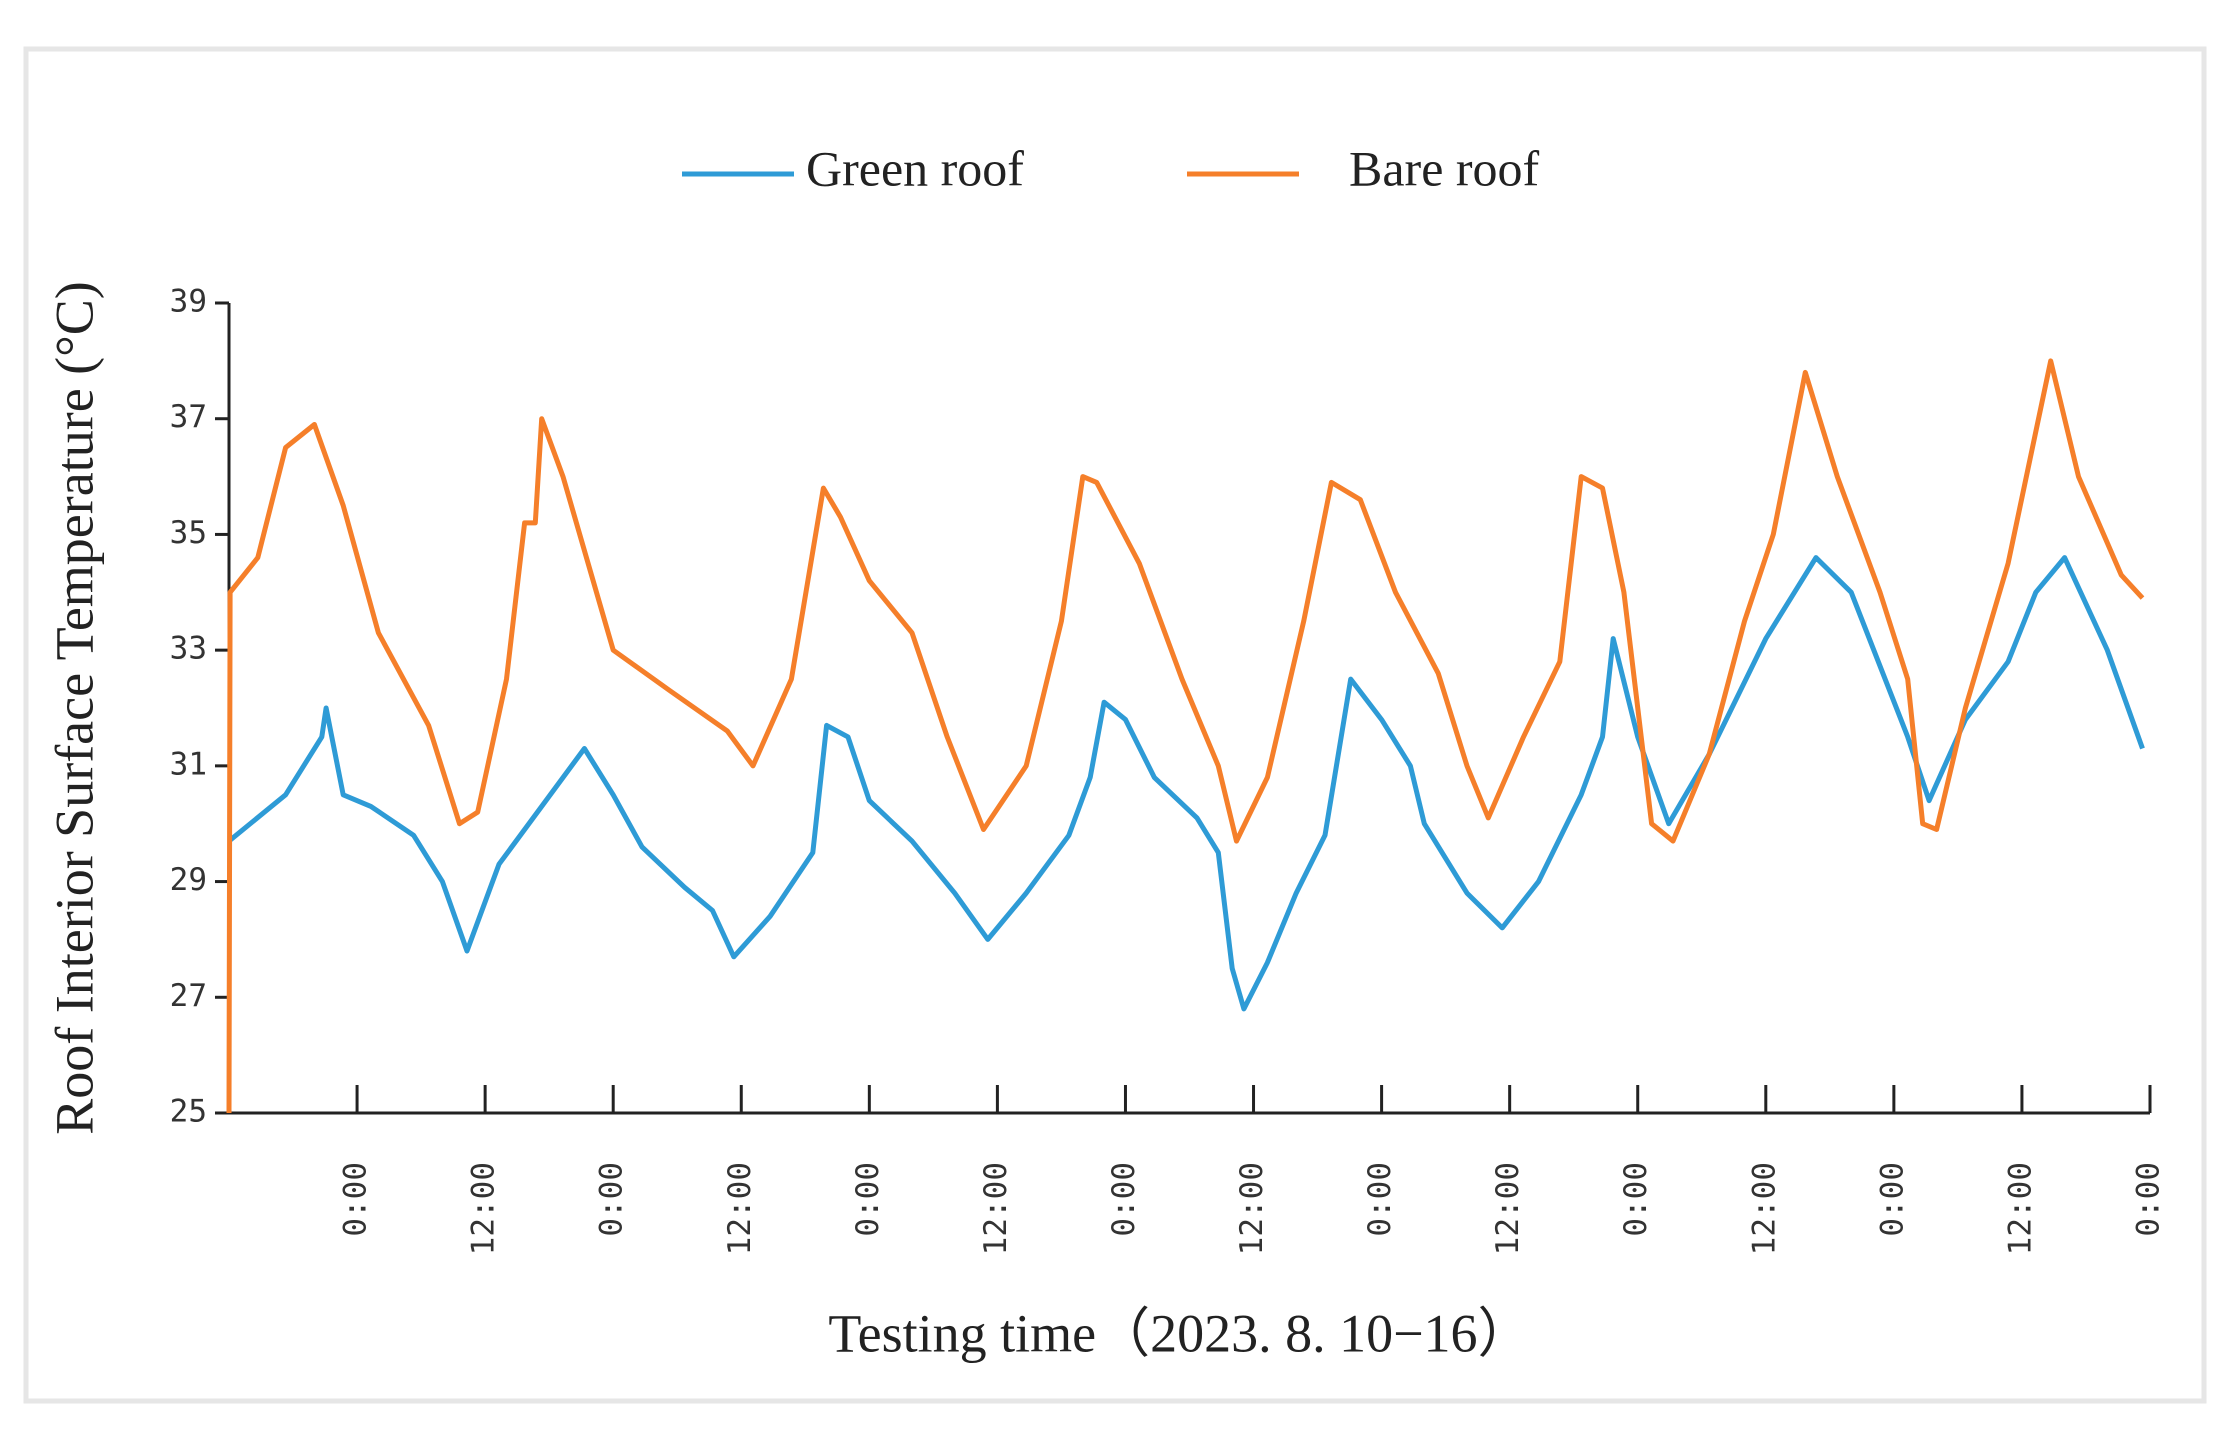  What do you see at coordinates (915, 168) in the screenshot?
I see `legend-label: Green roof` at bounding box center [915, 168].